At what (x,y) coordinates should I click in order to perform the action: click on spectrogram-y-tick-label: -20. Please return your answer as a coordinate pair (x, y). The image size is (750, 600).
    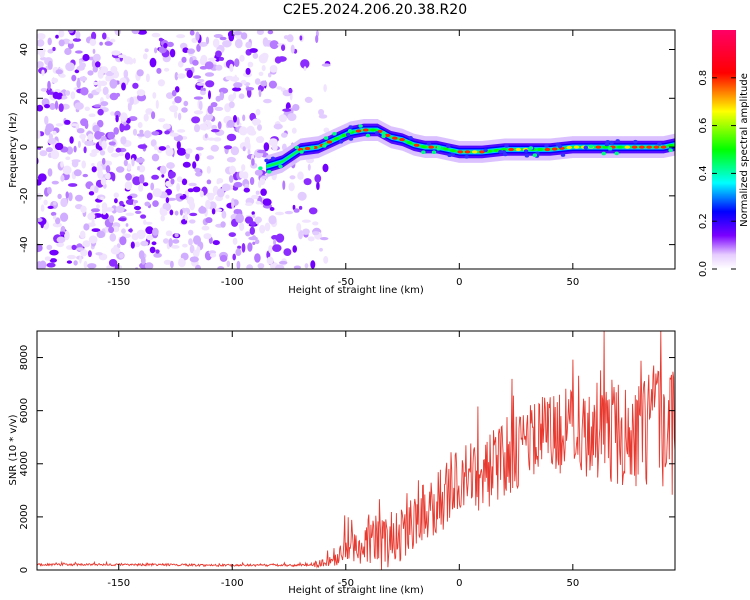
    Looking at the image, I should click on (24, 196).